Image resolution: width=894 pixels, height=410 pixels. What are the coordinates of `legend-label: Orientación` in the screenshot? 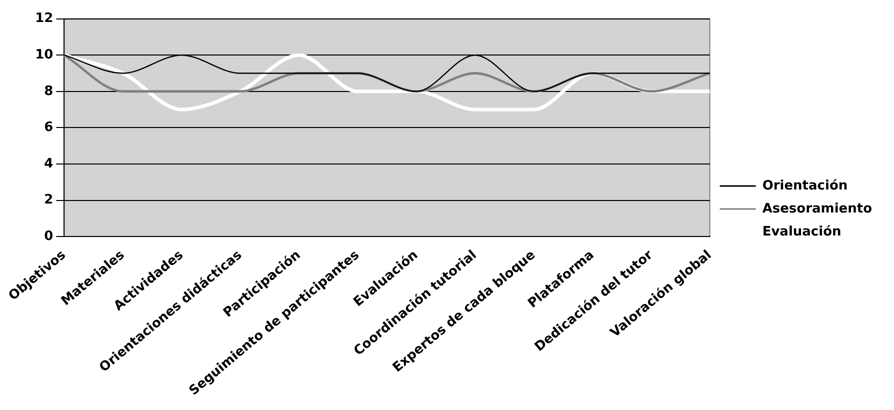 It's located at (805, 186).